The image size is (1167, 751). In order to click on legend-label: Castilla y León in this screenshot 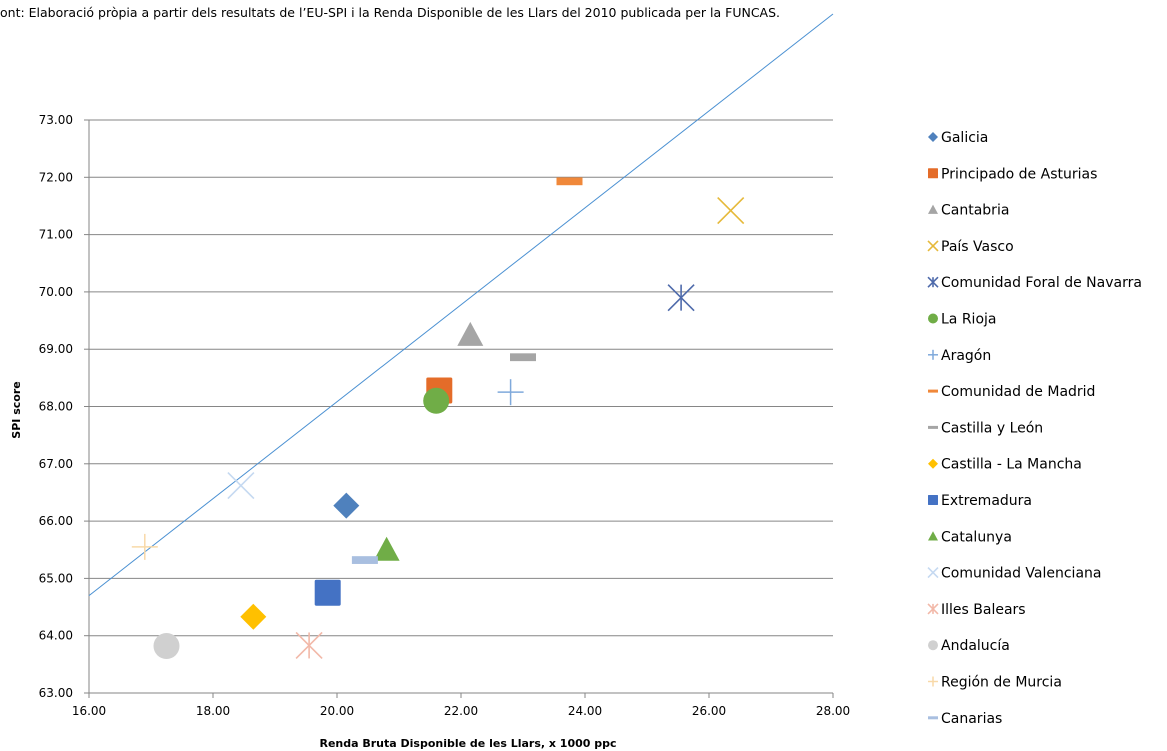, I will do `click(992, 428)`.